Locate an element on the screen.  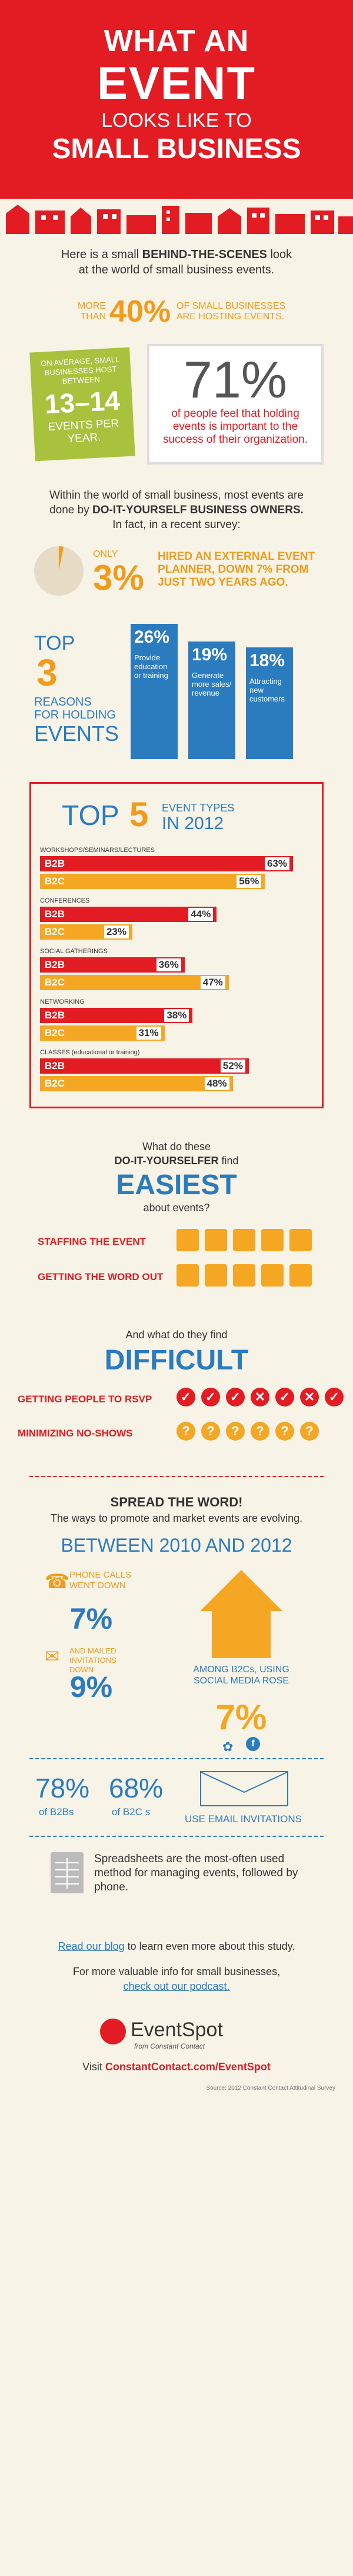
more-than-text: OF SMALL BUSINESSES ARE HOSTING EVENTS. is located at coordinates (231, 311).